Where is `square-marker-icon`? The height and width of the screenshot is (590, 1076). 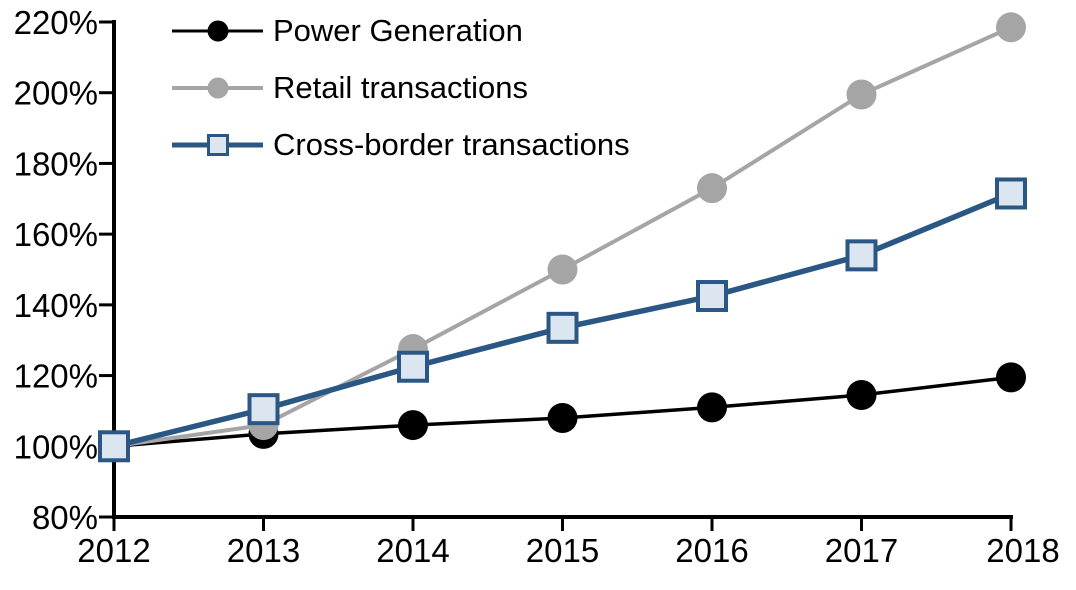 square-marker-icon is located at coordinates (217, 144).